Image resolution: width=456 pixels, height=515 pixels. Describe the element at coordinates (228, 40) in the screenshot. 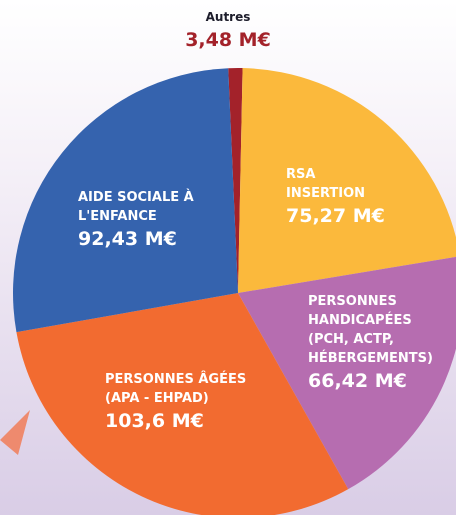

I see `value-label: 3,48 M€` at that location.